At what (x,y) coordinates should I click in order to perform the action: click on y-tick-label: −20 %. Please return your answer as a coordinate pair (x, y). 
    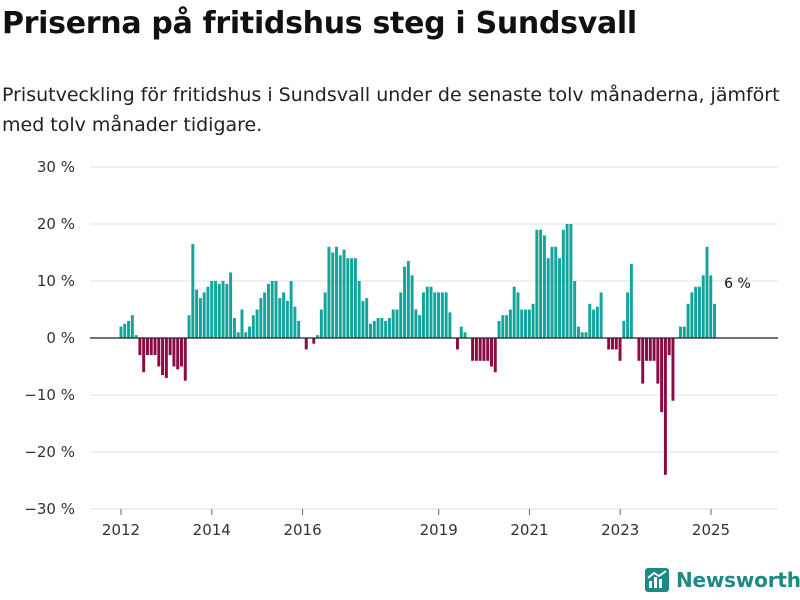
    Looking at the image, I should click on (49, 452).